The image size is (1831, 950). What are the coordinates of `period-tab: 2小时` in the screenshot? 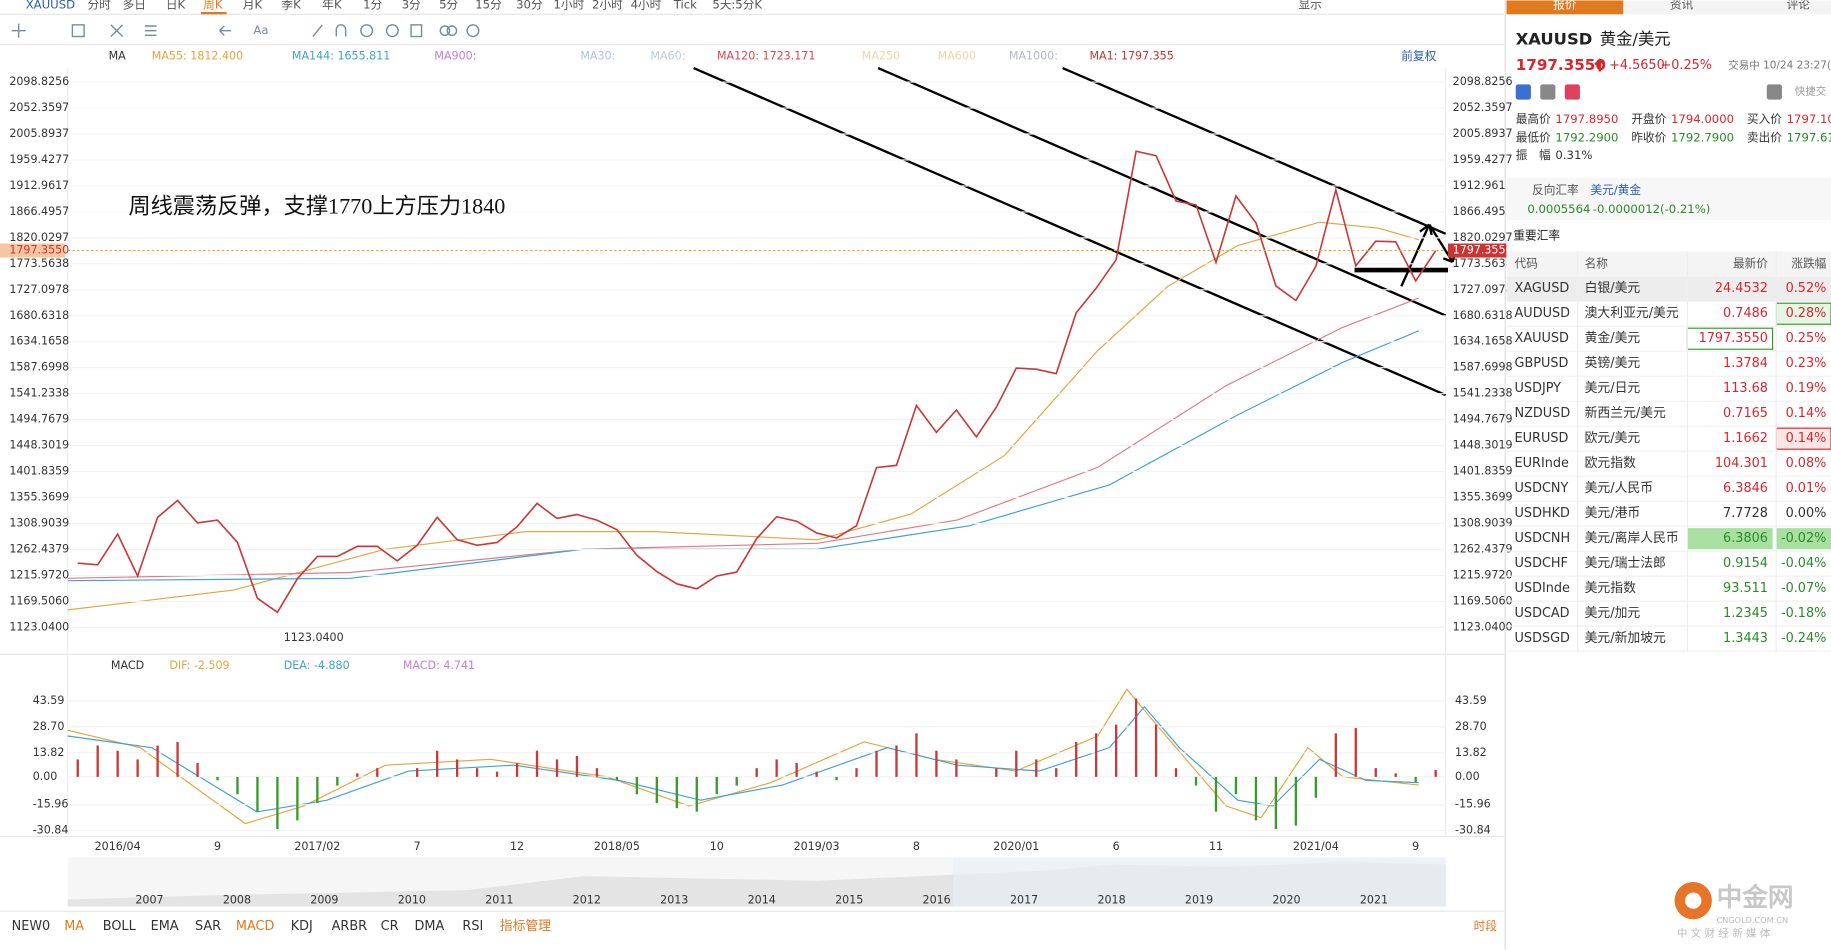 It's located at (607, 5).